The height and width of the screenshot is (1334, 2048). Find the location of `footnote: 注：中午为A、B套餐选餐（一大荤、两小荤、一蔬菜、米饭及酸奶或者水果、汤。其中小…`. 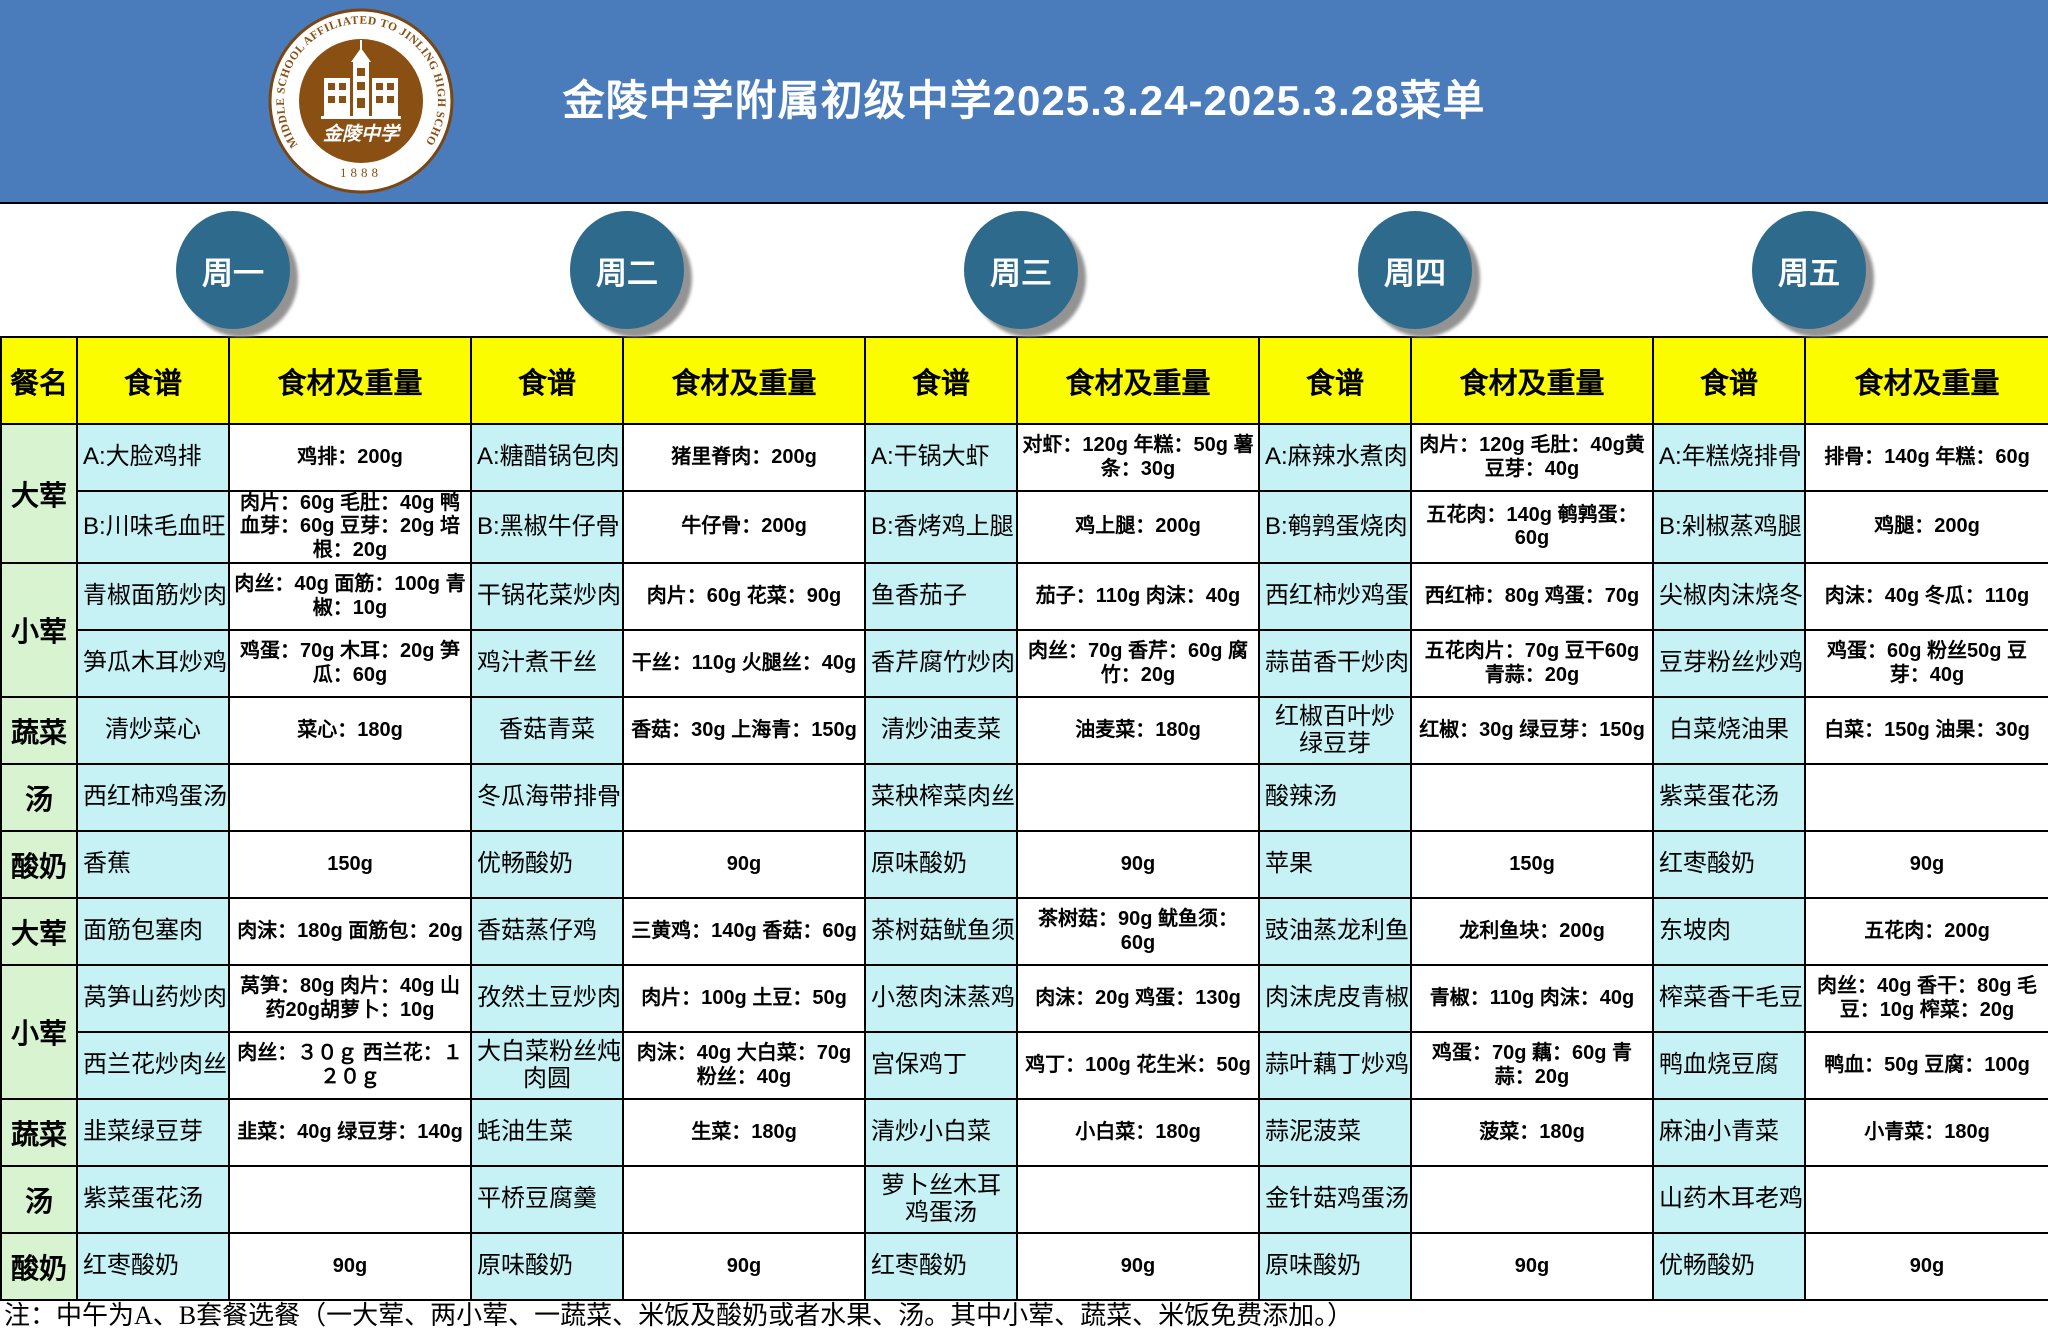

footnote: 注：中午为A、B套餐选餐（一大荤、两小荤、一蔬菜、米饭及酸奶或者水果、汤。其中小… is located at coordinates (1024, 1317).